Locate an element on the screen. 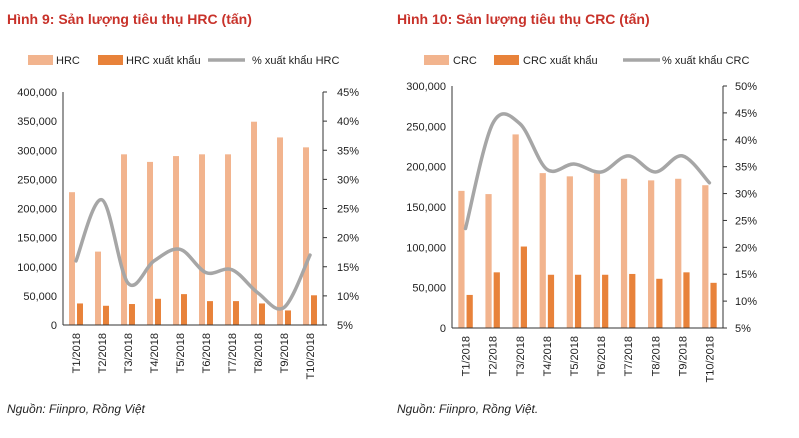  chart-1-title: Hình 9: Sản lượng tiêu thụ HRC (tấn) is located at coordinates (129, 19).